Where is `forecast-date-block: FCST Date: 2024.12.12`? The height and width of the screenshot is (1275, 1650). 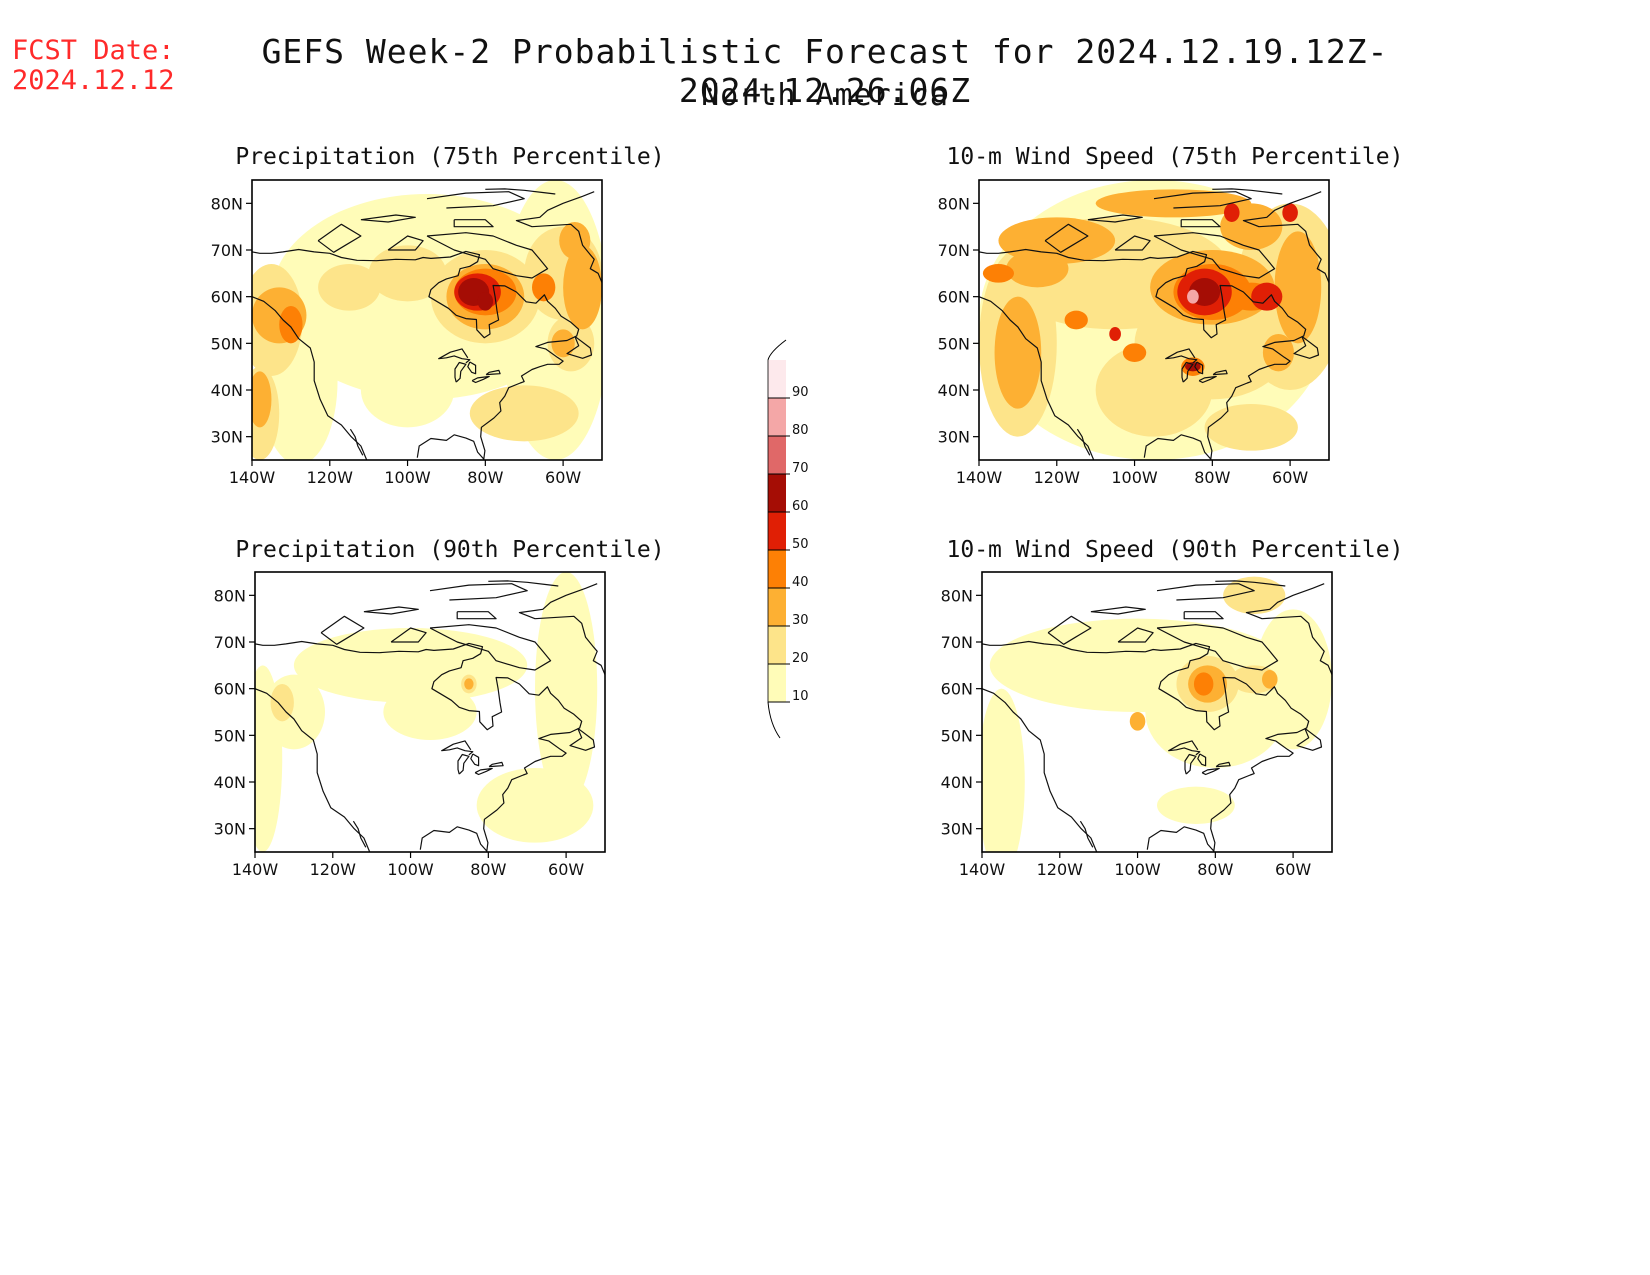 forecast-date-block: FCST Date: 2024.12.12 is located at coordinates (93, 66).